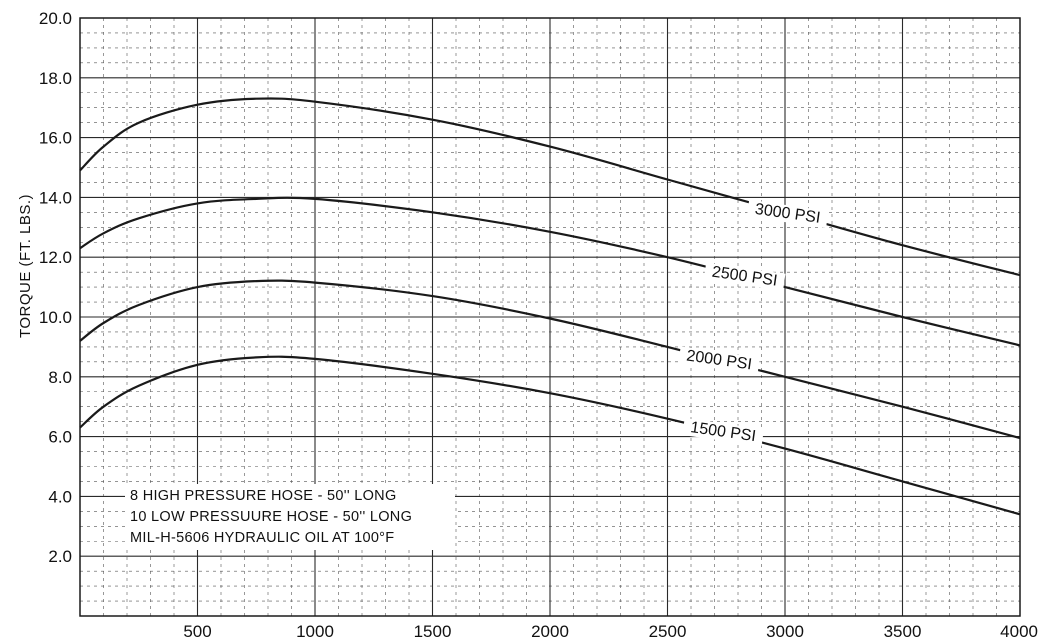 Image resolution: width=1048 pixels, height=641 pixels. Describe the element at coordinates (1019, 631) in the screenshot. I see `x-tick-label: 4000` at that location.